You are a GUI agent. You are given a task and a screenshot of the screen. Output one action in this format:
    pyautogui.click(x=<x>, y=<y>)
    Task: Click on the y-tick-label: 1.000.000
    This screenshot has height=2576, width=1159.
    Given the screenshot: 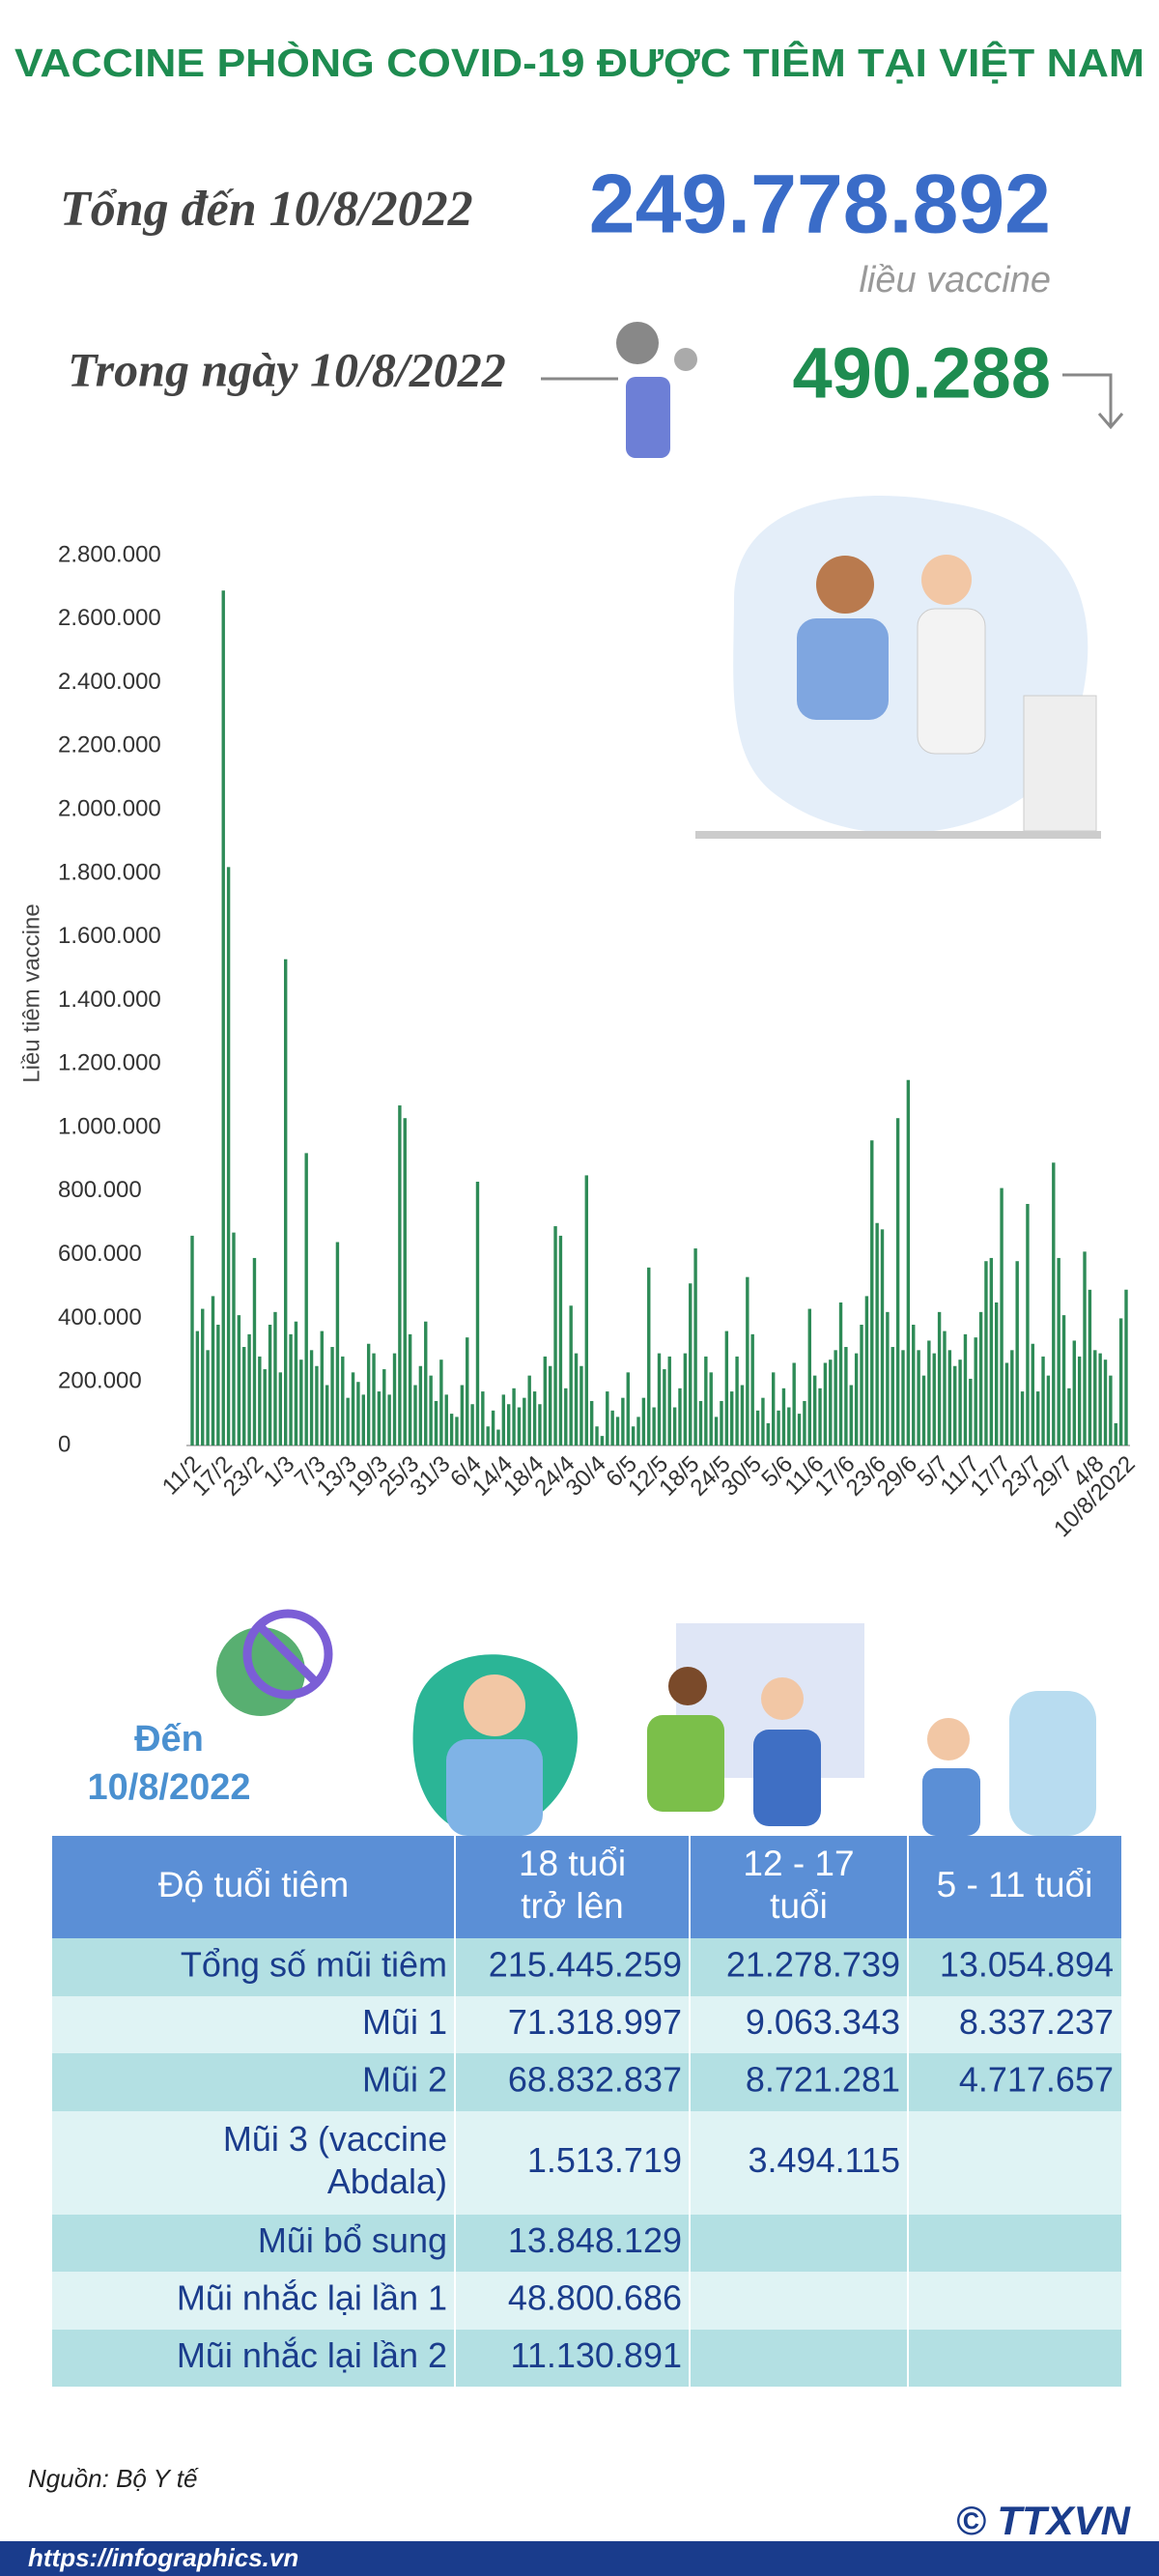 What is the action you would take?
    pyautogui.click(x=109, y=1126)
    